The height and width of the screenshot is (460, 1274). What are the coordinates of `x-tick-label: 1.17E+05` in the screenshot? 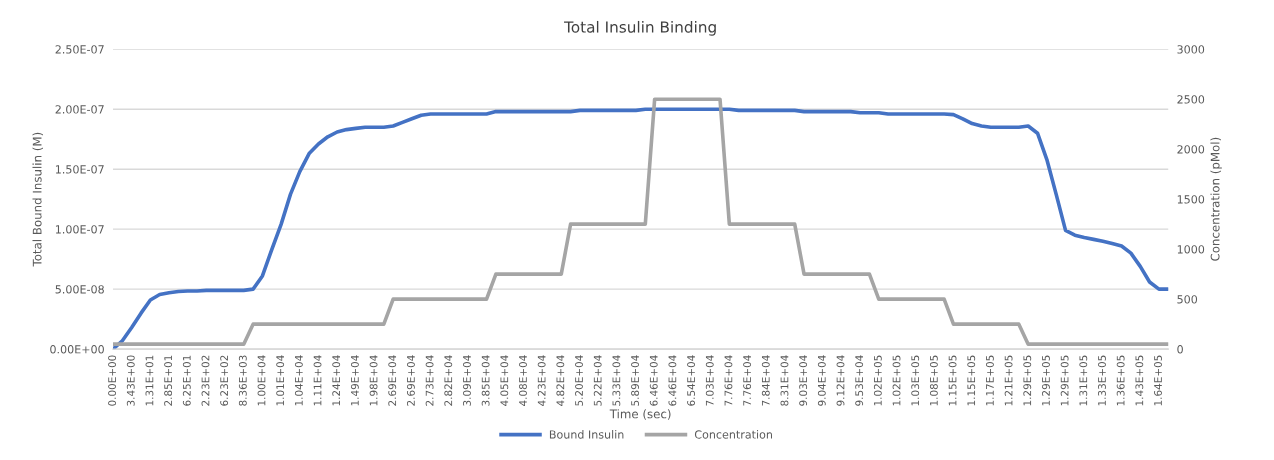 It's located at (989, 380).